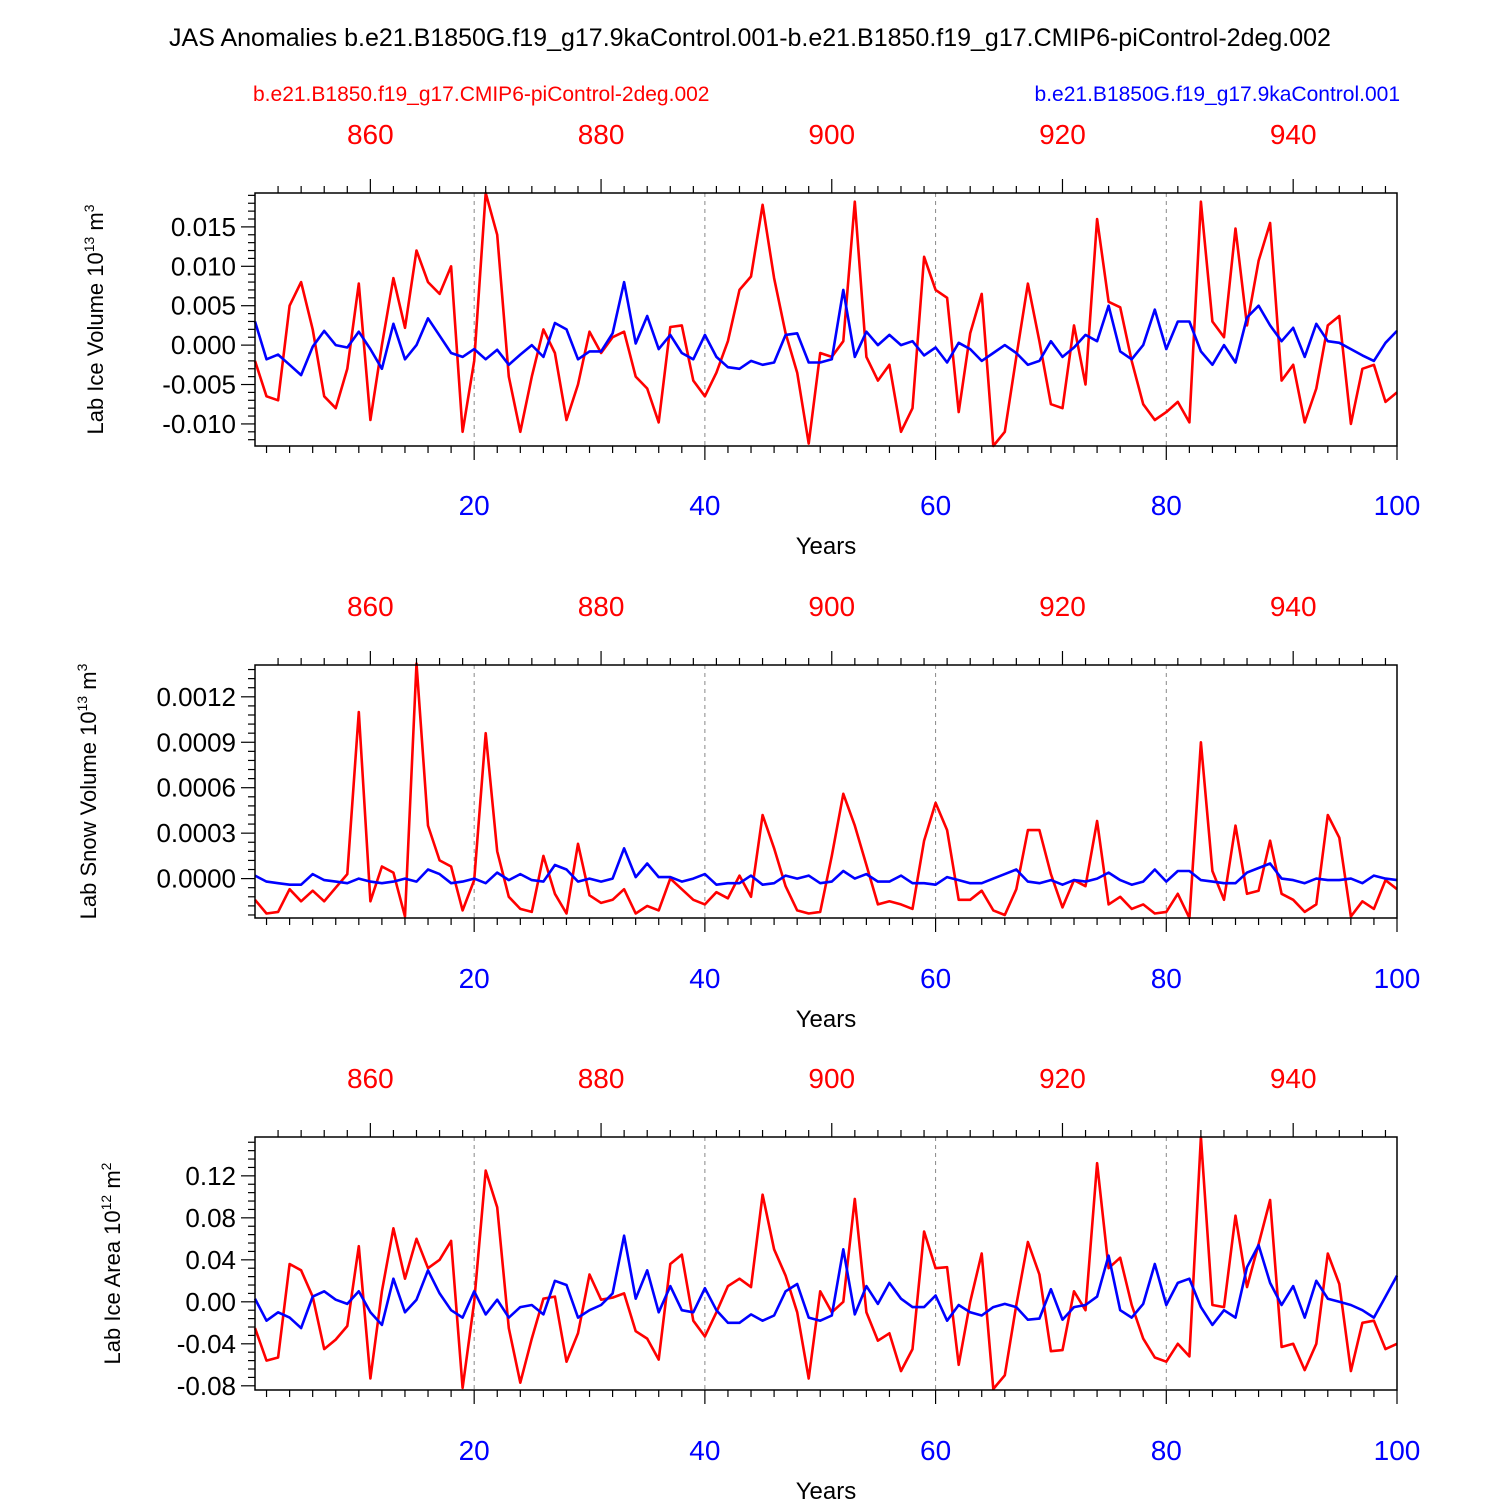  I want to click on y-tick-label: 0.0009, so click(196, 742).